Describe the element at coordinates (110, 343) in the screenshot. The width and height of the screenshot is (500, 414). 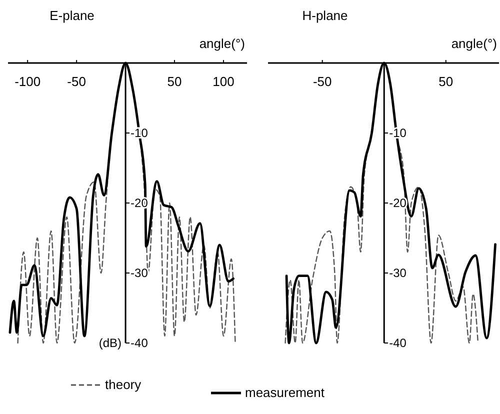
I see `y-axis-title: (dB)` at that location.